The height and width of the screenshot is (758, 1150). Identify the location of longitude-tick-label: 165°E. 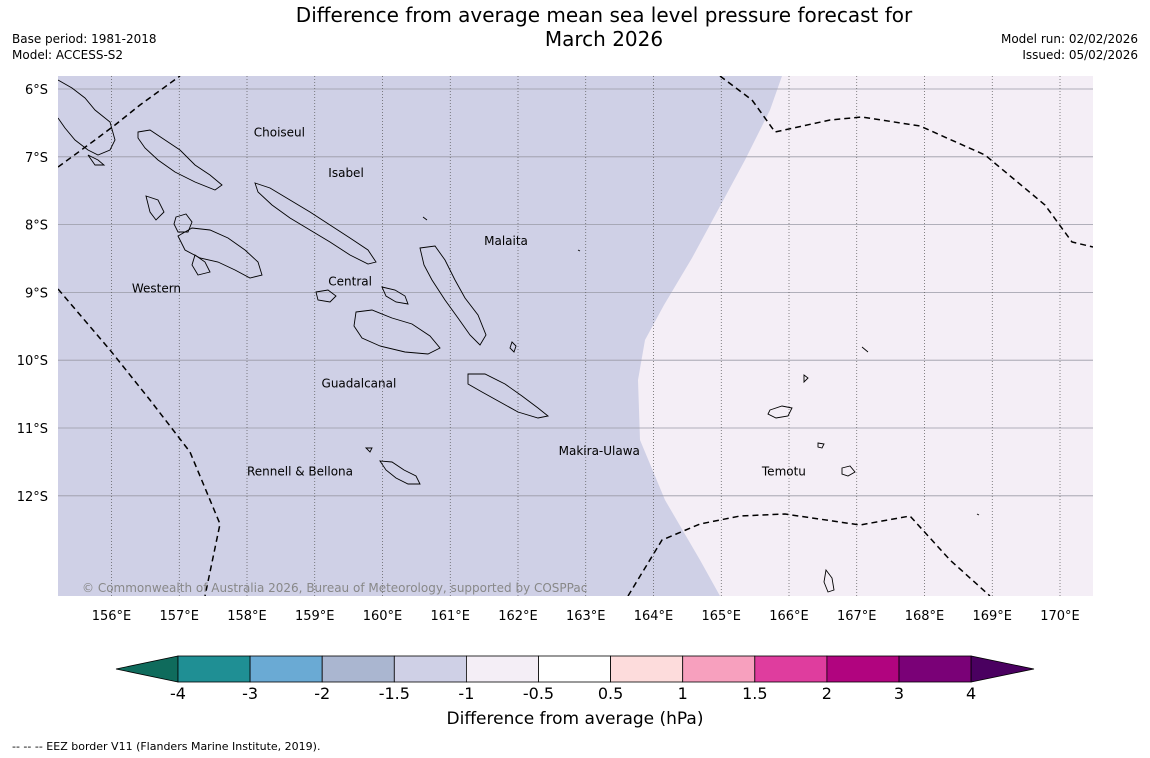
(721, 616).